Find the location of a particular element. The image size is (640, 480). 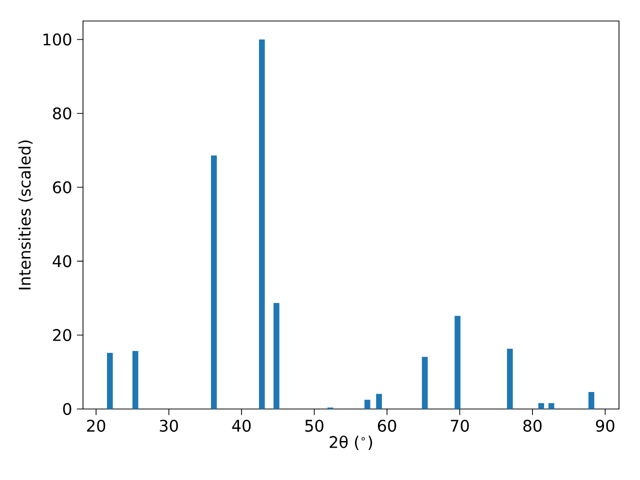

y-tick-label: 80 is located at coordinates (62, 113).